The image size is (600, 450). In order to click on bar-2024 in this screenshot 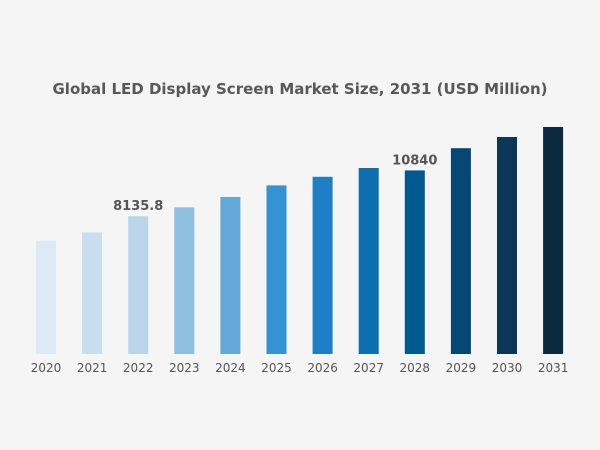, I will do `click(230, 275)`.